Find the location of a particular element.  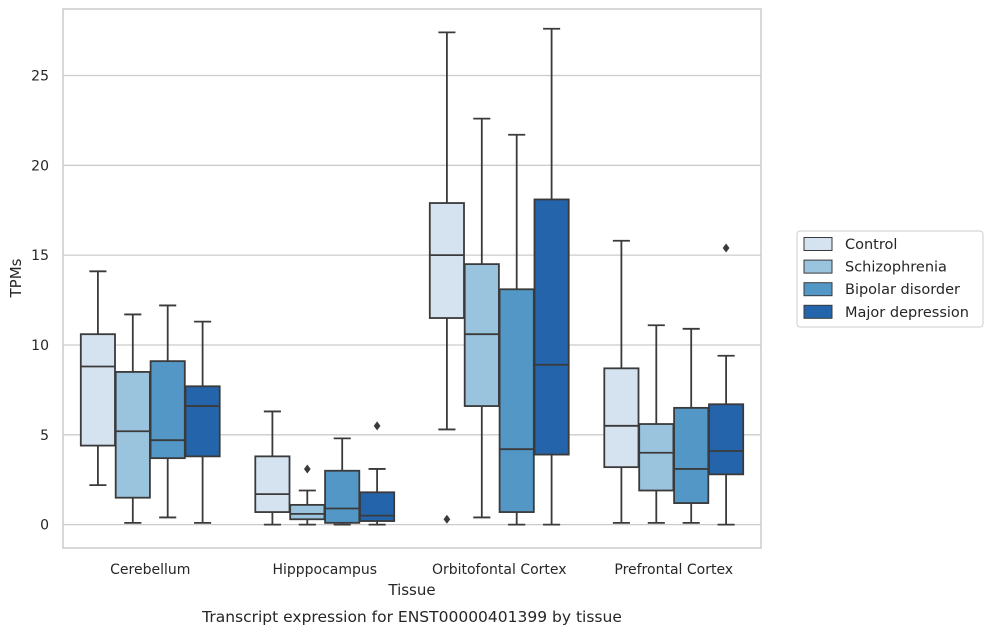

y-tick-label: 15 is located at coordinates (40, 256).